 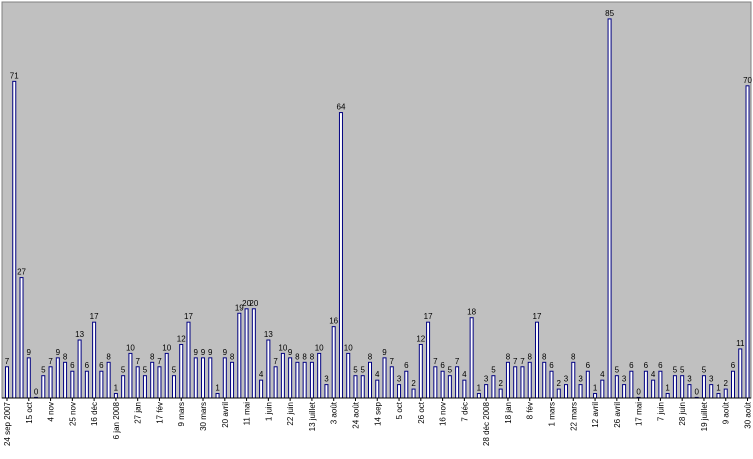 I want to click on x-tick-label: 26 avril, so click(x=617, y=415).